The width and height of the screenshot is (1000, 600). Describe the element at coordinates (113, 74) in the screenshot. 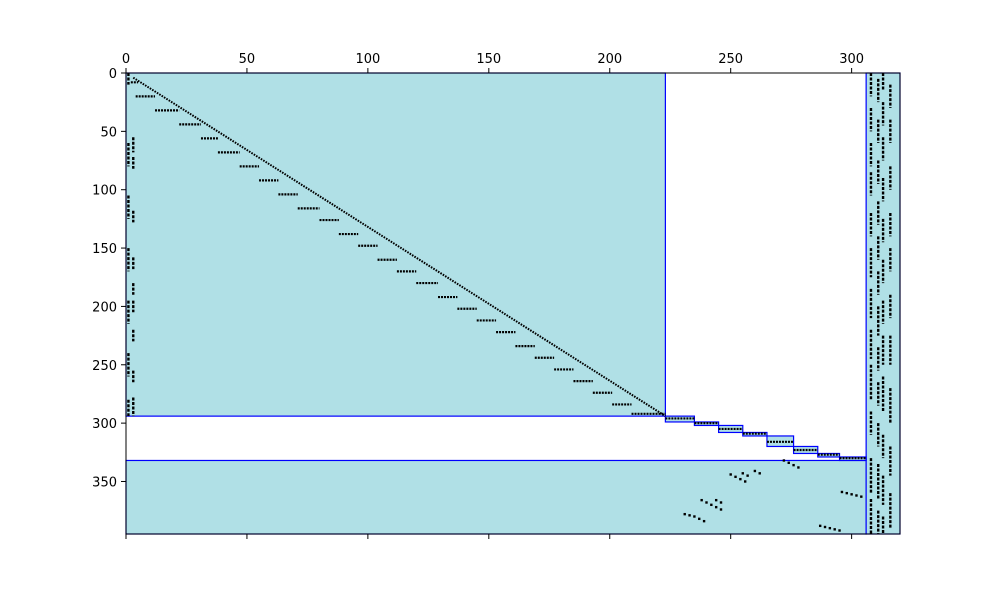

I see `y-tick-label: 0` at that location.